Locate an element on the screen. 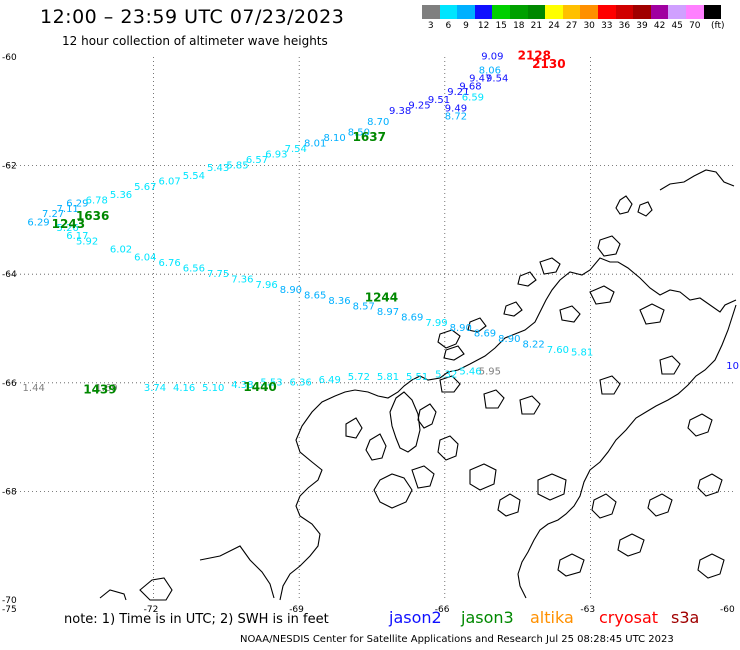  color-legend is located at coordinates (572, 12).